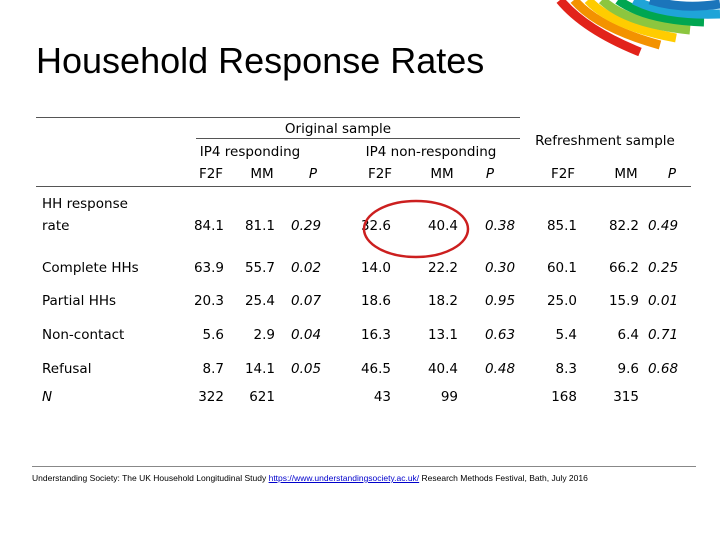  What do you see at coordinates (306, 335) in the screenshot?
I see `table-cell: 0.04` at bounding box center [306, 335].